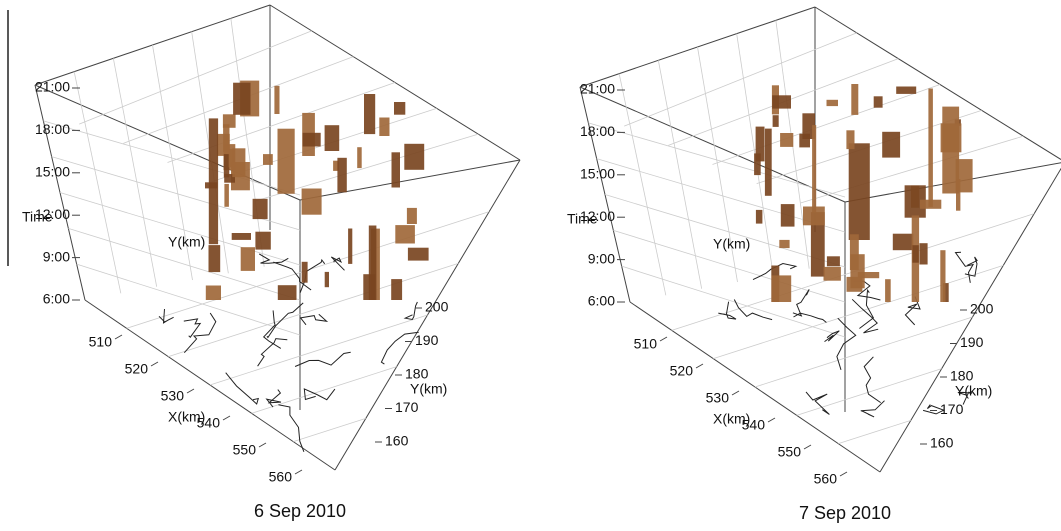  Describe the element at coordinates (52, 172) in the screenshot. I see `time-tick-label: 15:00` at that location.